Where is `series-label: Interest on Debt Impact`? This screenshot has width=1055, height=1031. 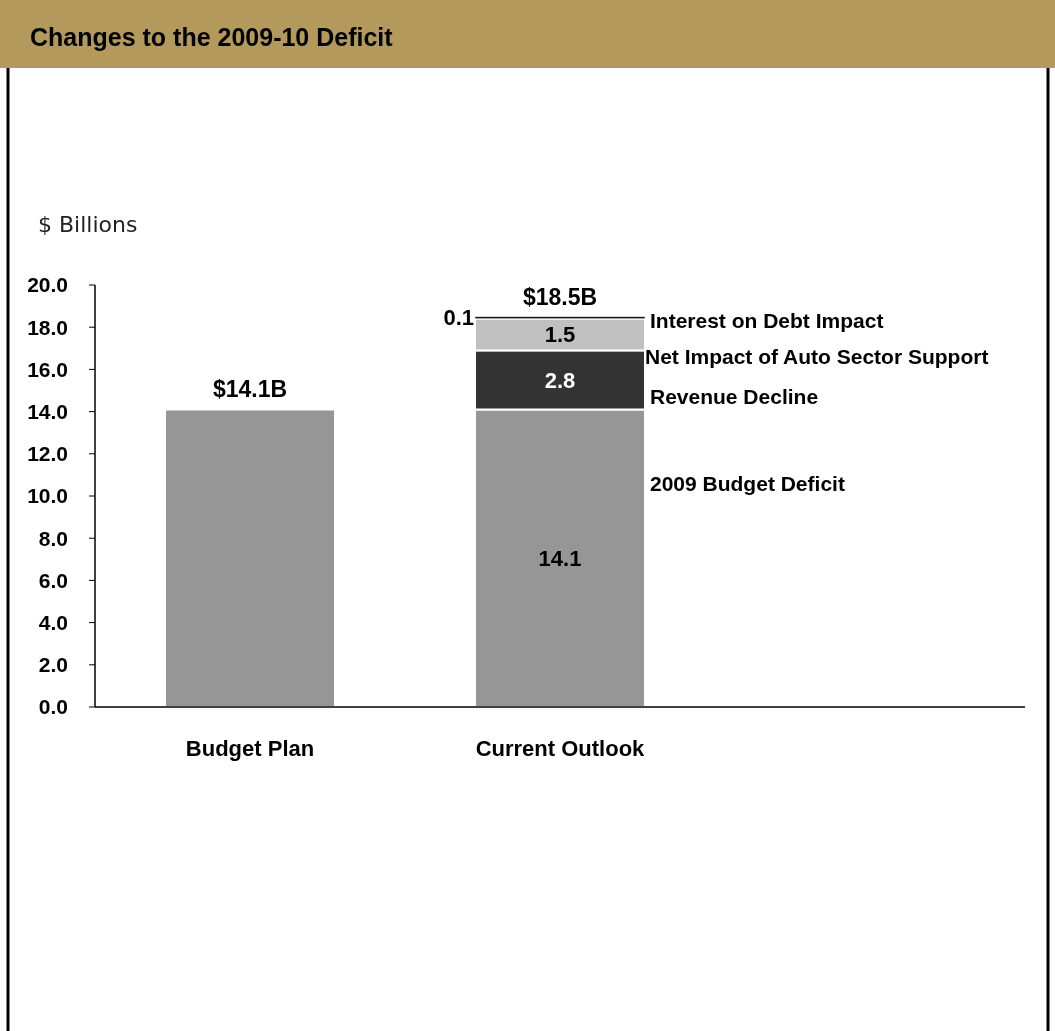
series-label: Interest on Debt Impact is located at coordinates (767, 320).